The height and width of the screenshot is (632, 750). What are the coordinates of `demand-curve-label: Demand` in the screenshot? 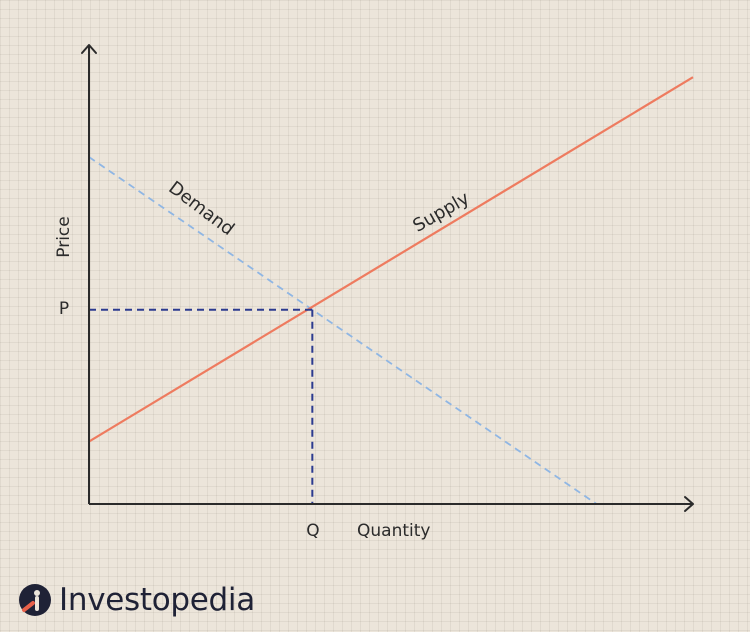 It's located at (202, 208).